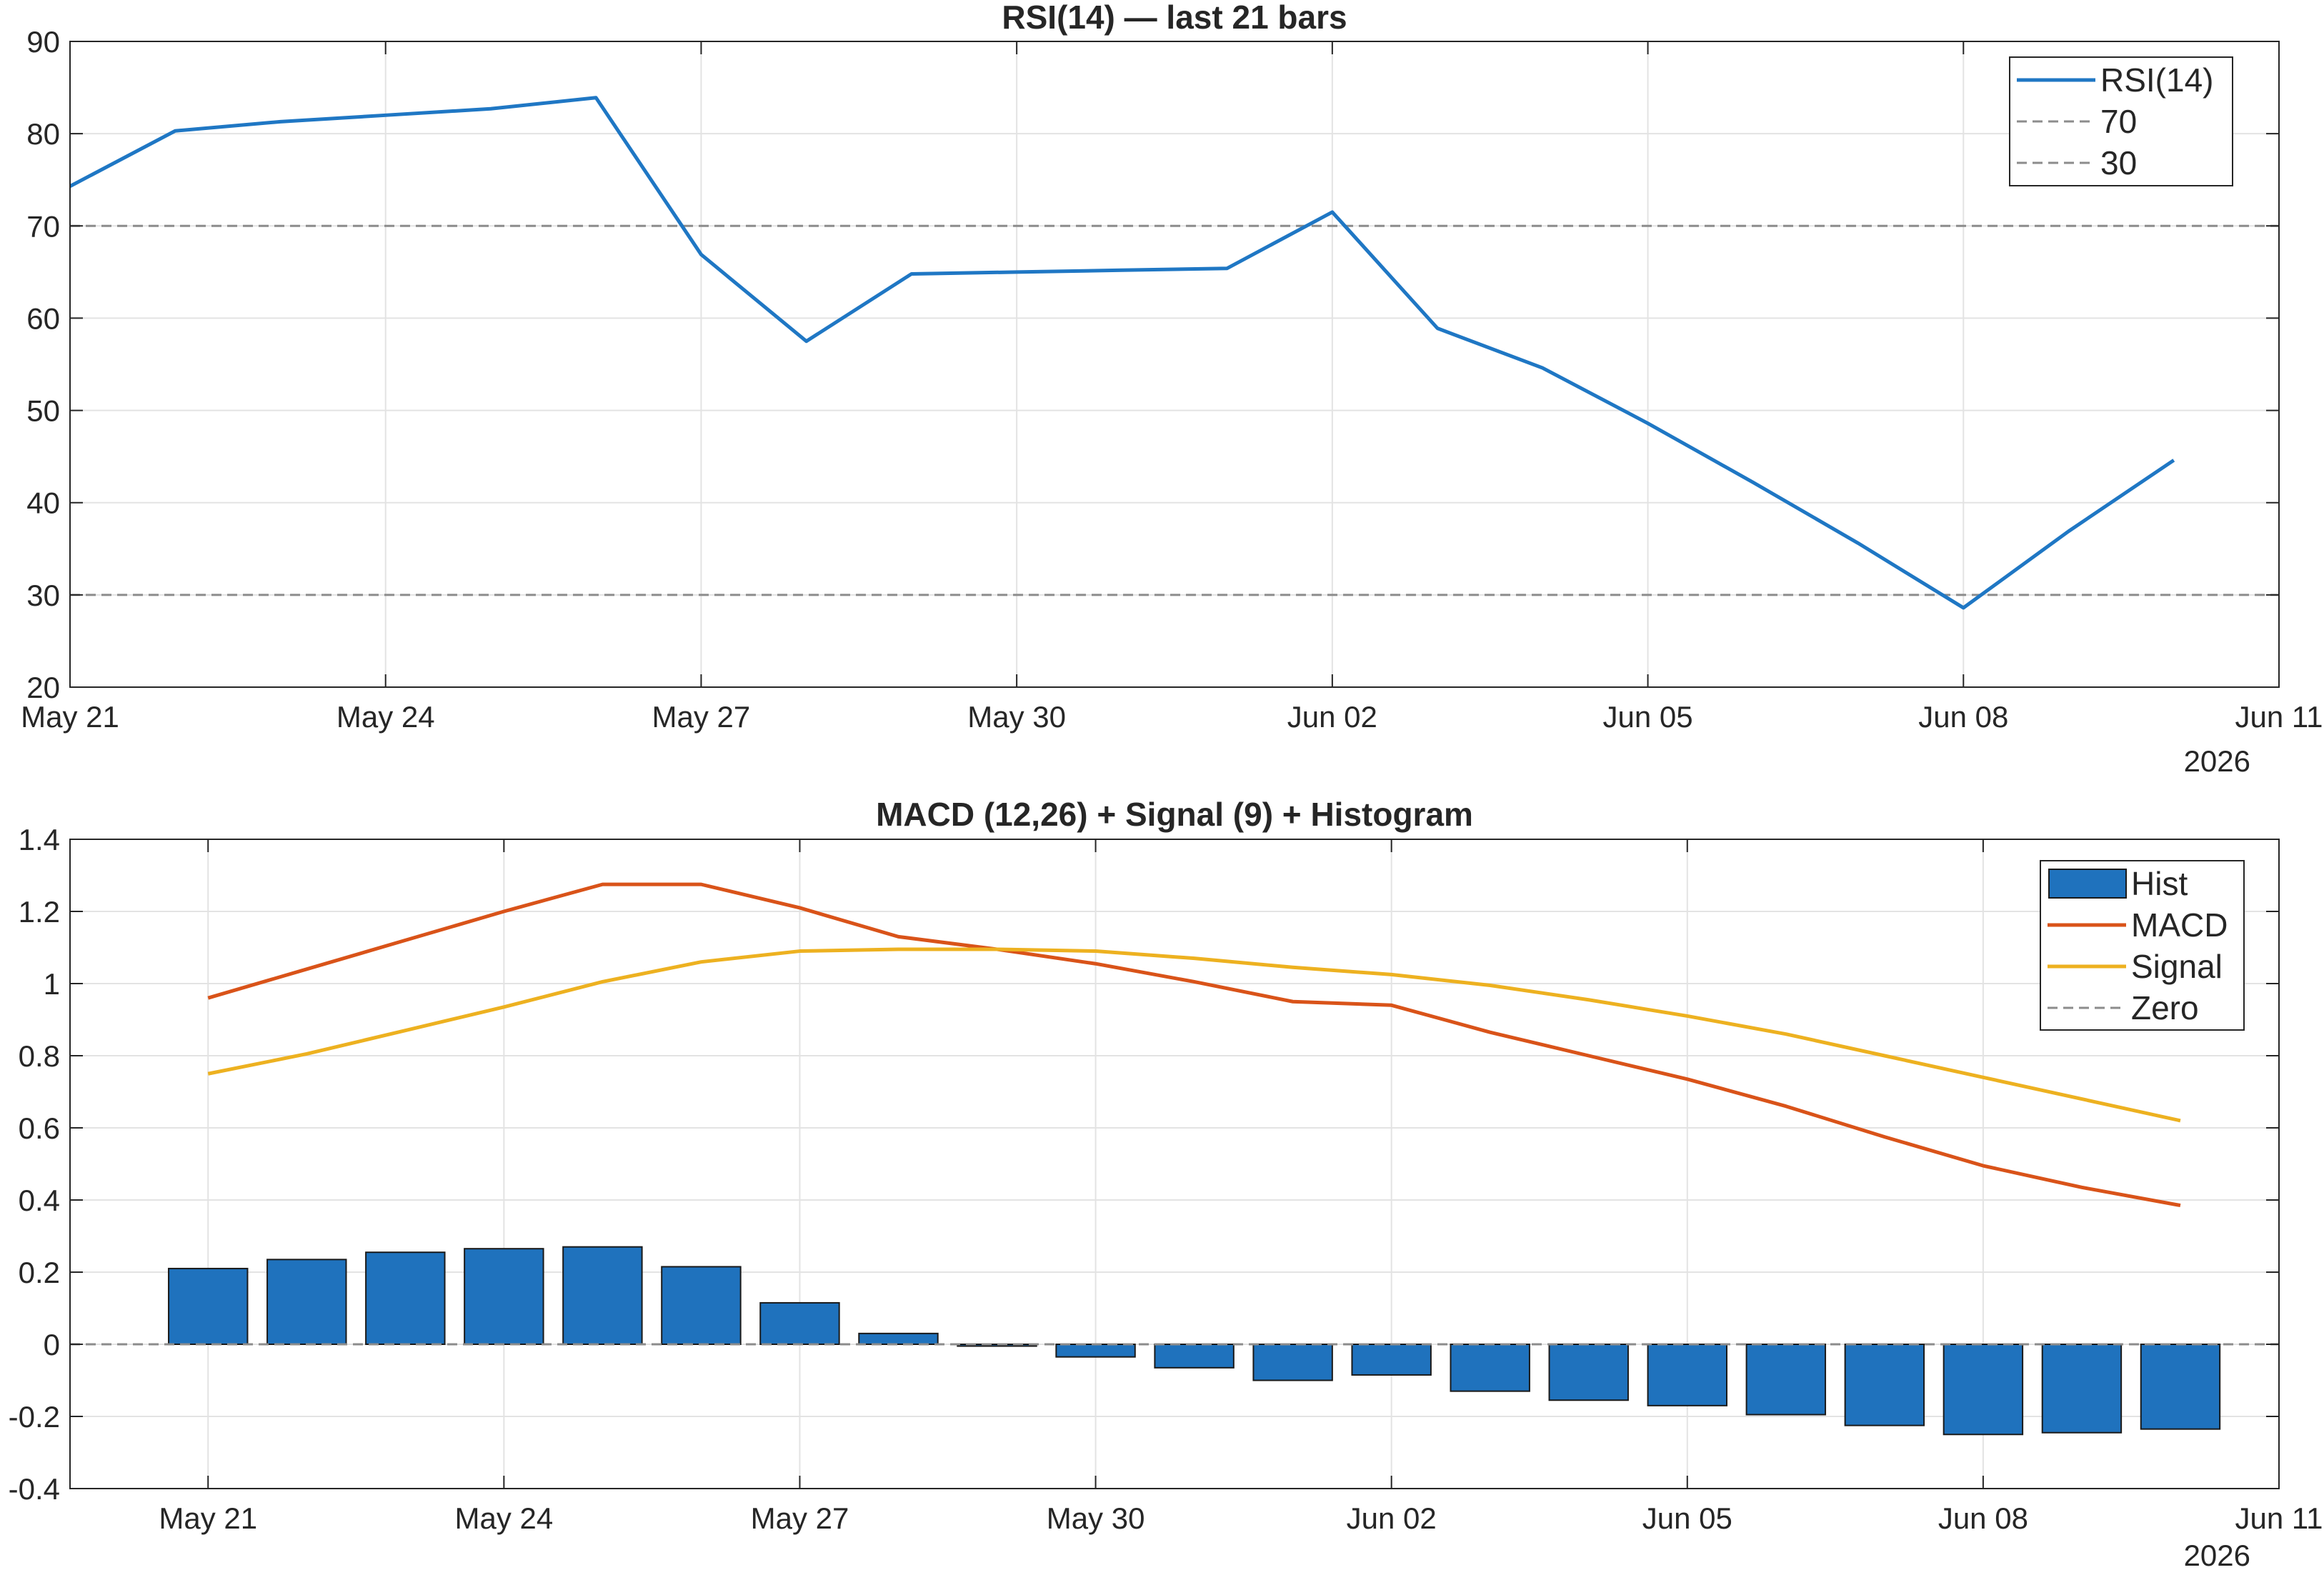 The height and width of the screenshot is (1570, 2324). I want to click on macd-xtick-label: May 27, so click(800, 1518).